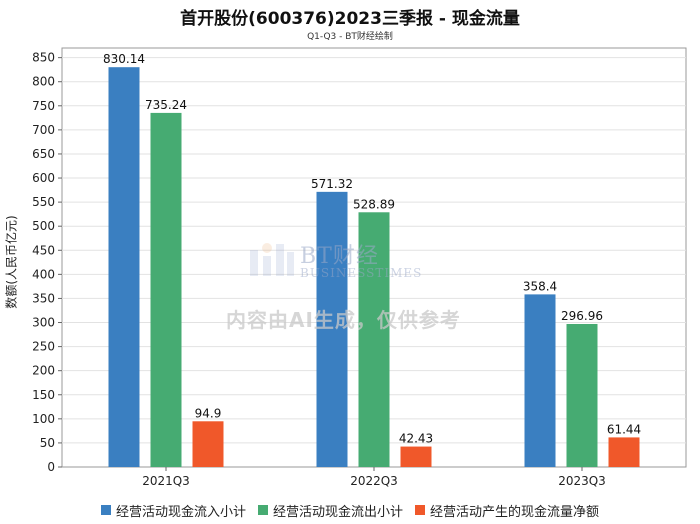 The width and height of the screenshot is (700, 524). What do you see at coordinates (515, 512) in the screenshot?
I see `legend-label-net: 经营活动产生的现金流量净额` at bounding box center [515, 512].